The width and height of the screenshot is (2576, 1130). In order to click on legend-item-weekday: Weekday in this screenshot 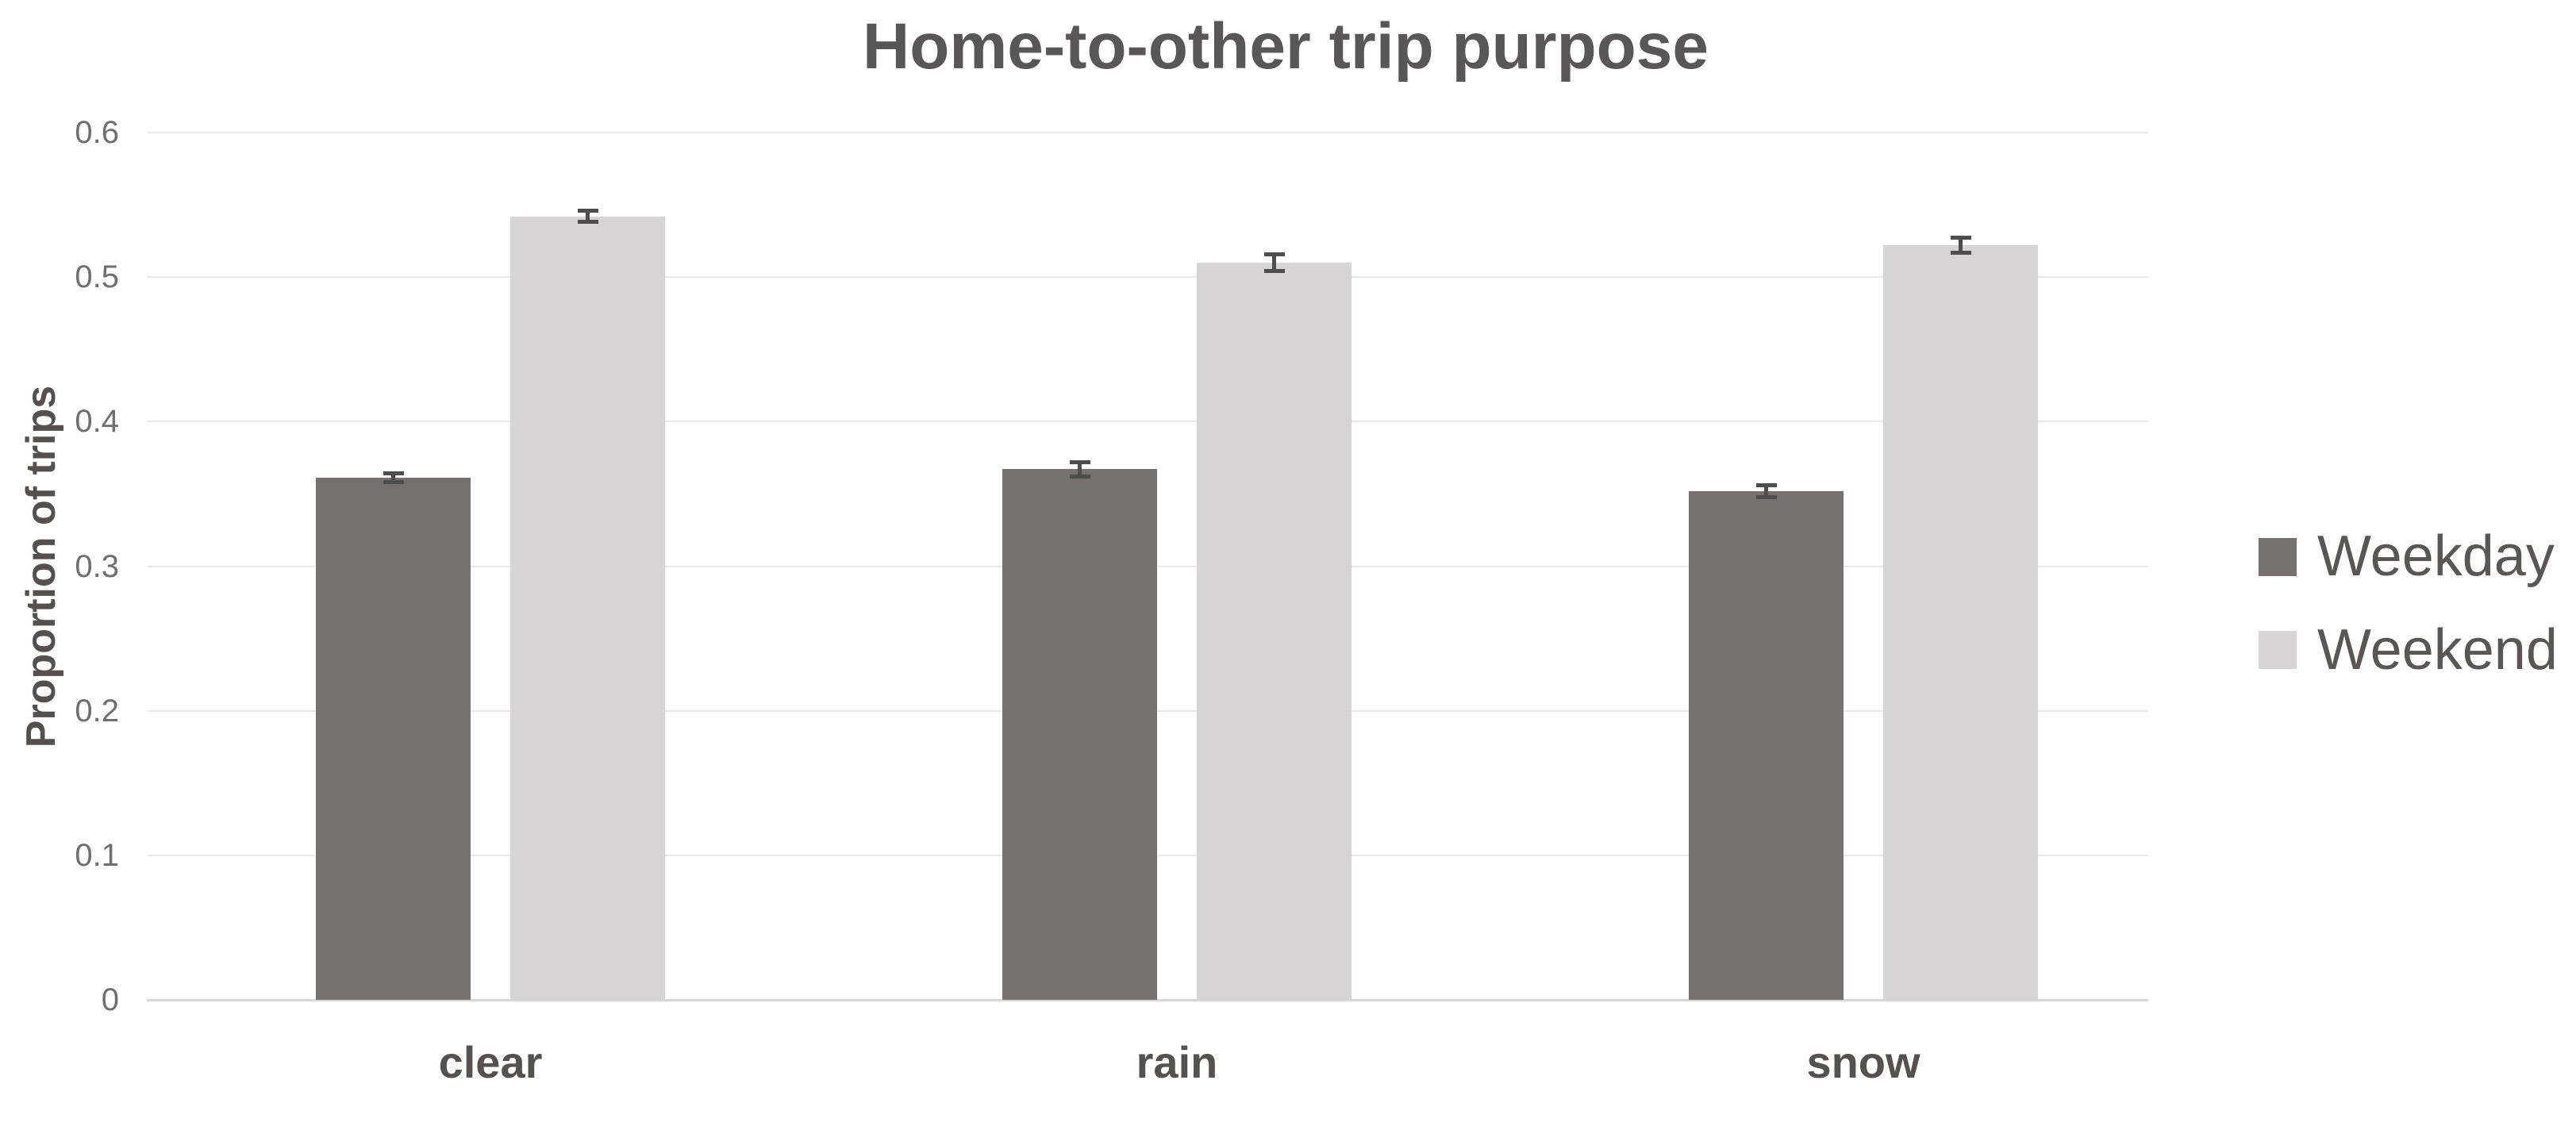, I will do `click(2408, 556)`.